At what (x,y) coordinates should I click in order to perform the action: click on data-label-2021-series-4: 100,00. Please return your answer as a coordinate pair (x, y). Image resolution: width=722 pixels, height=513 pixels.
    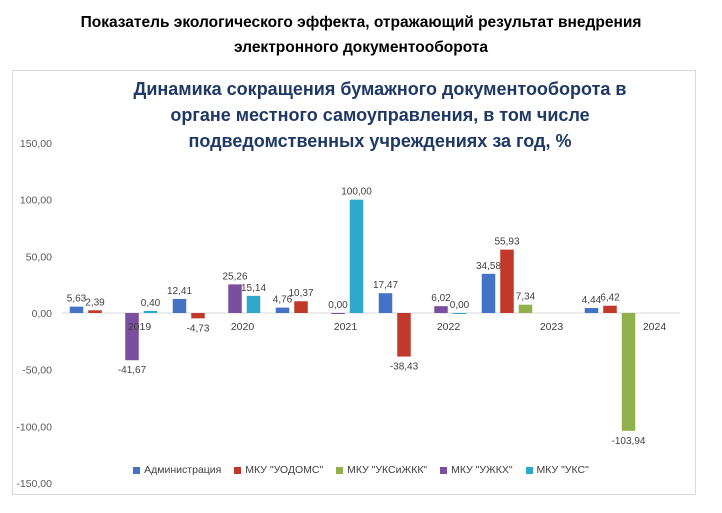
    Looking at the image, I should click on (356, 192).